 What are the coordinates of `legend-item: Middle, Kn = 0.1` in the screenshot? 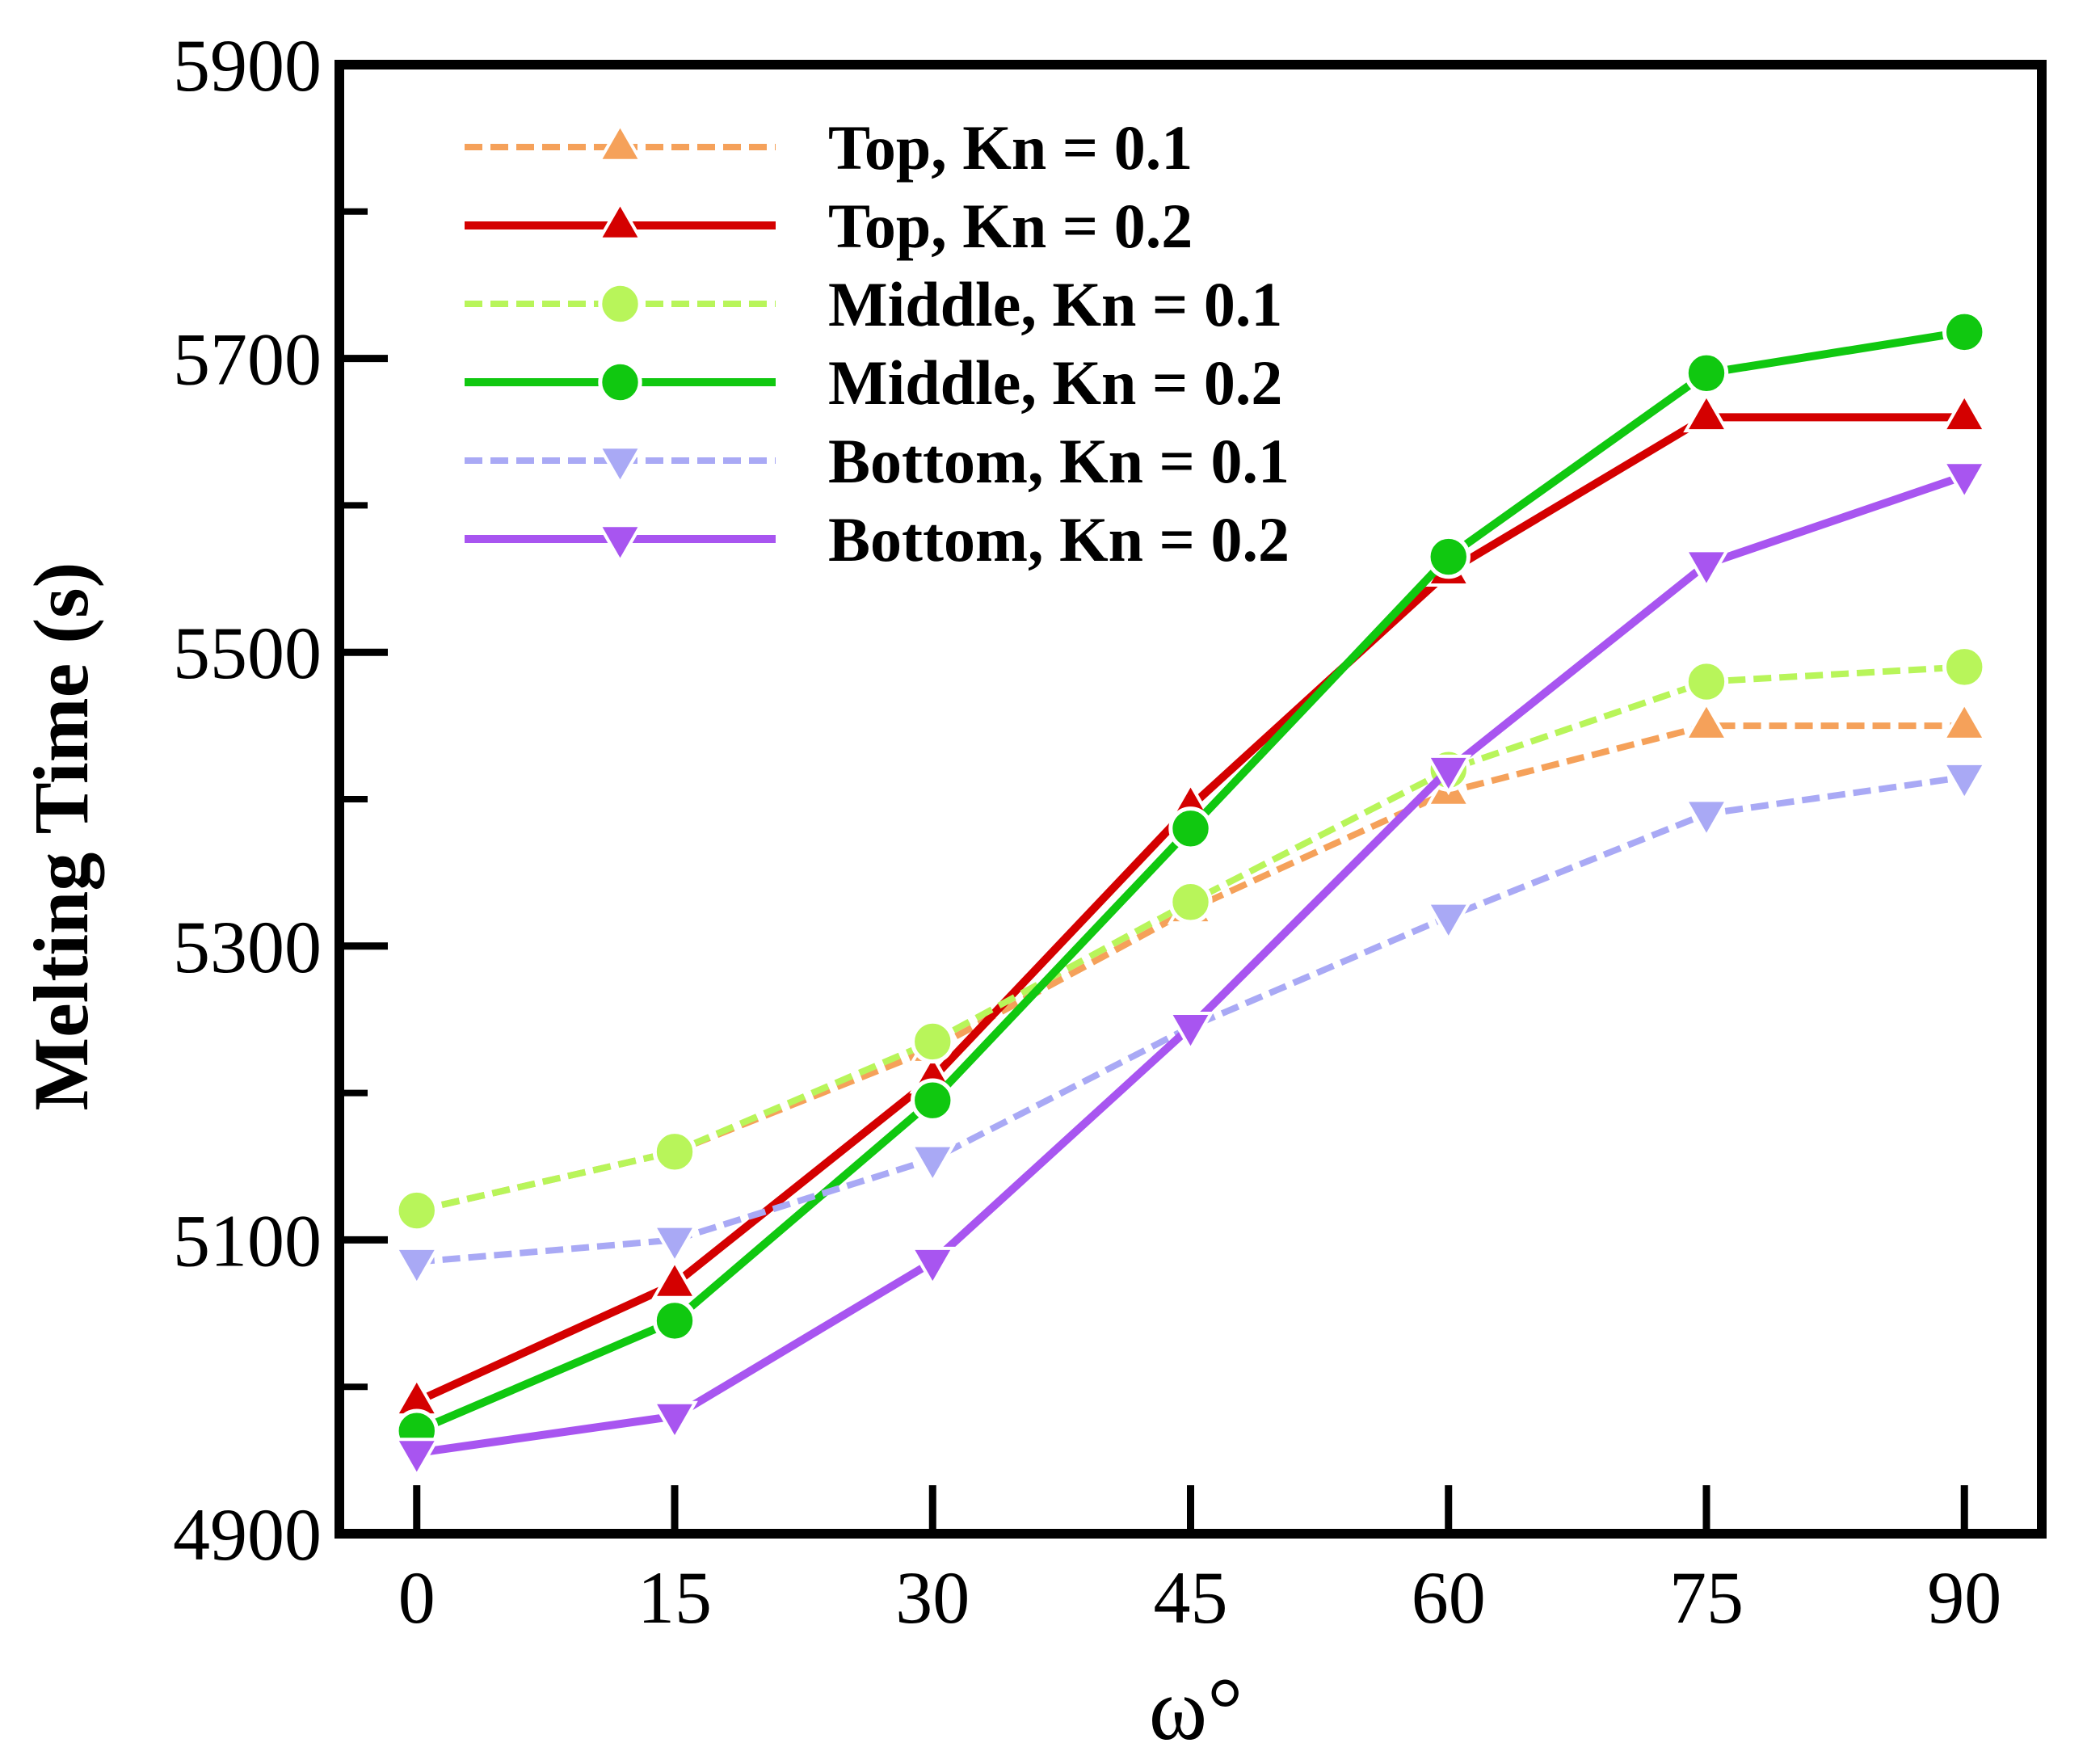 It's located at (873, 304).